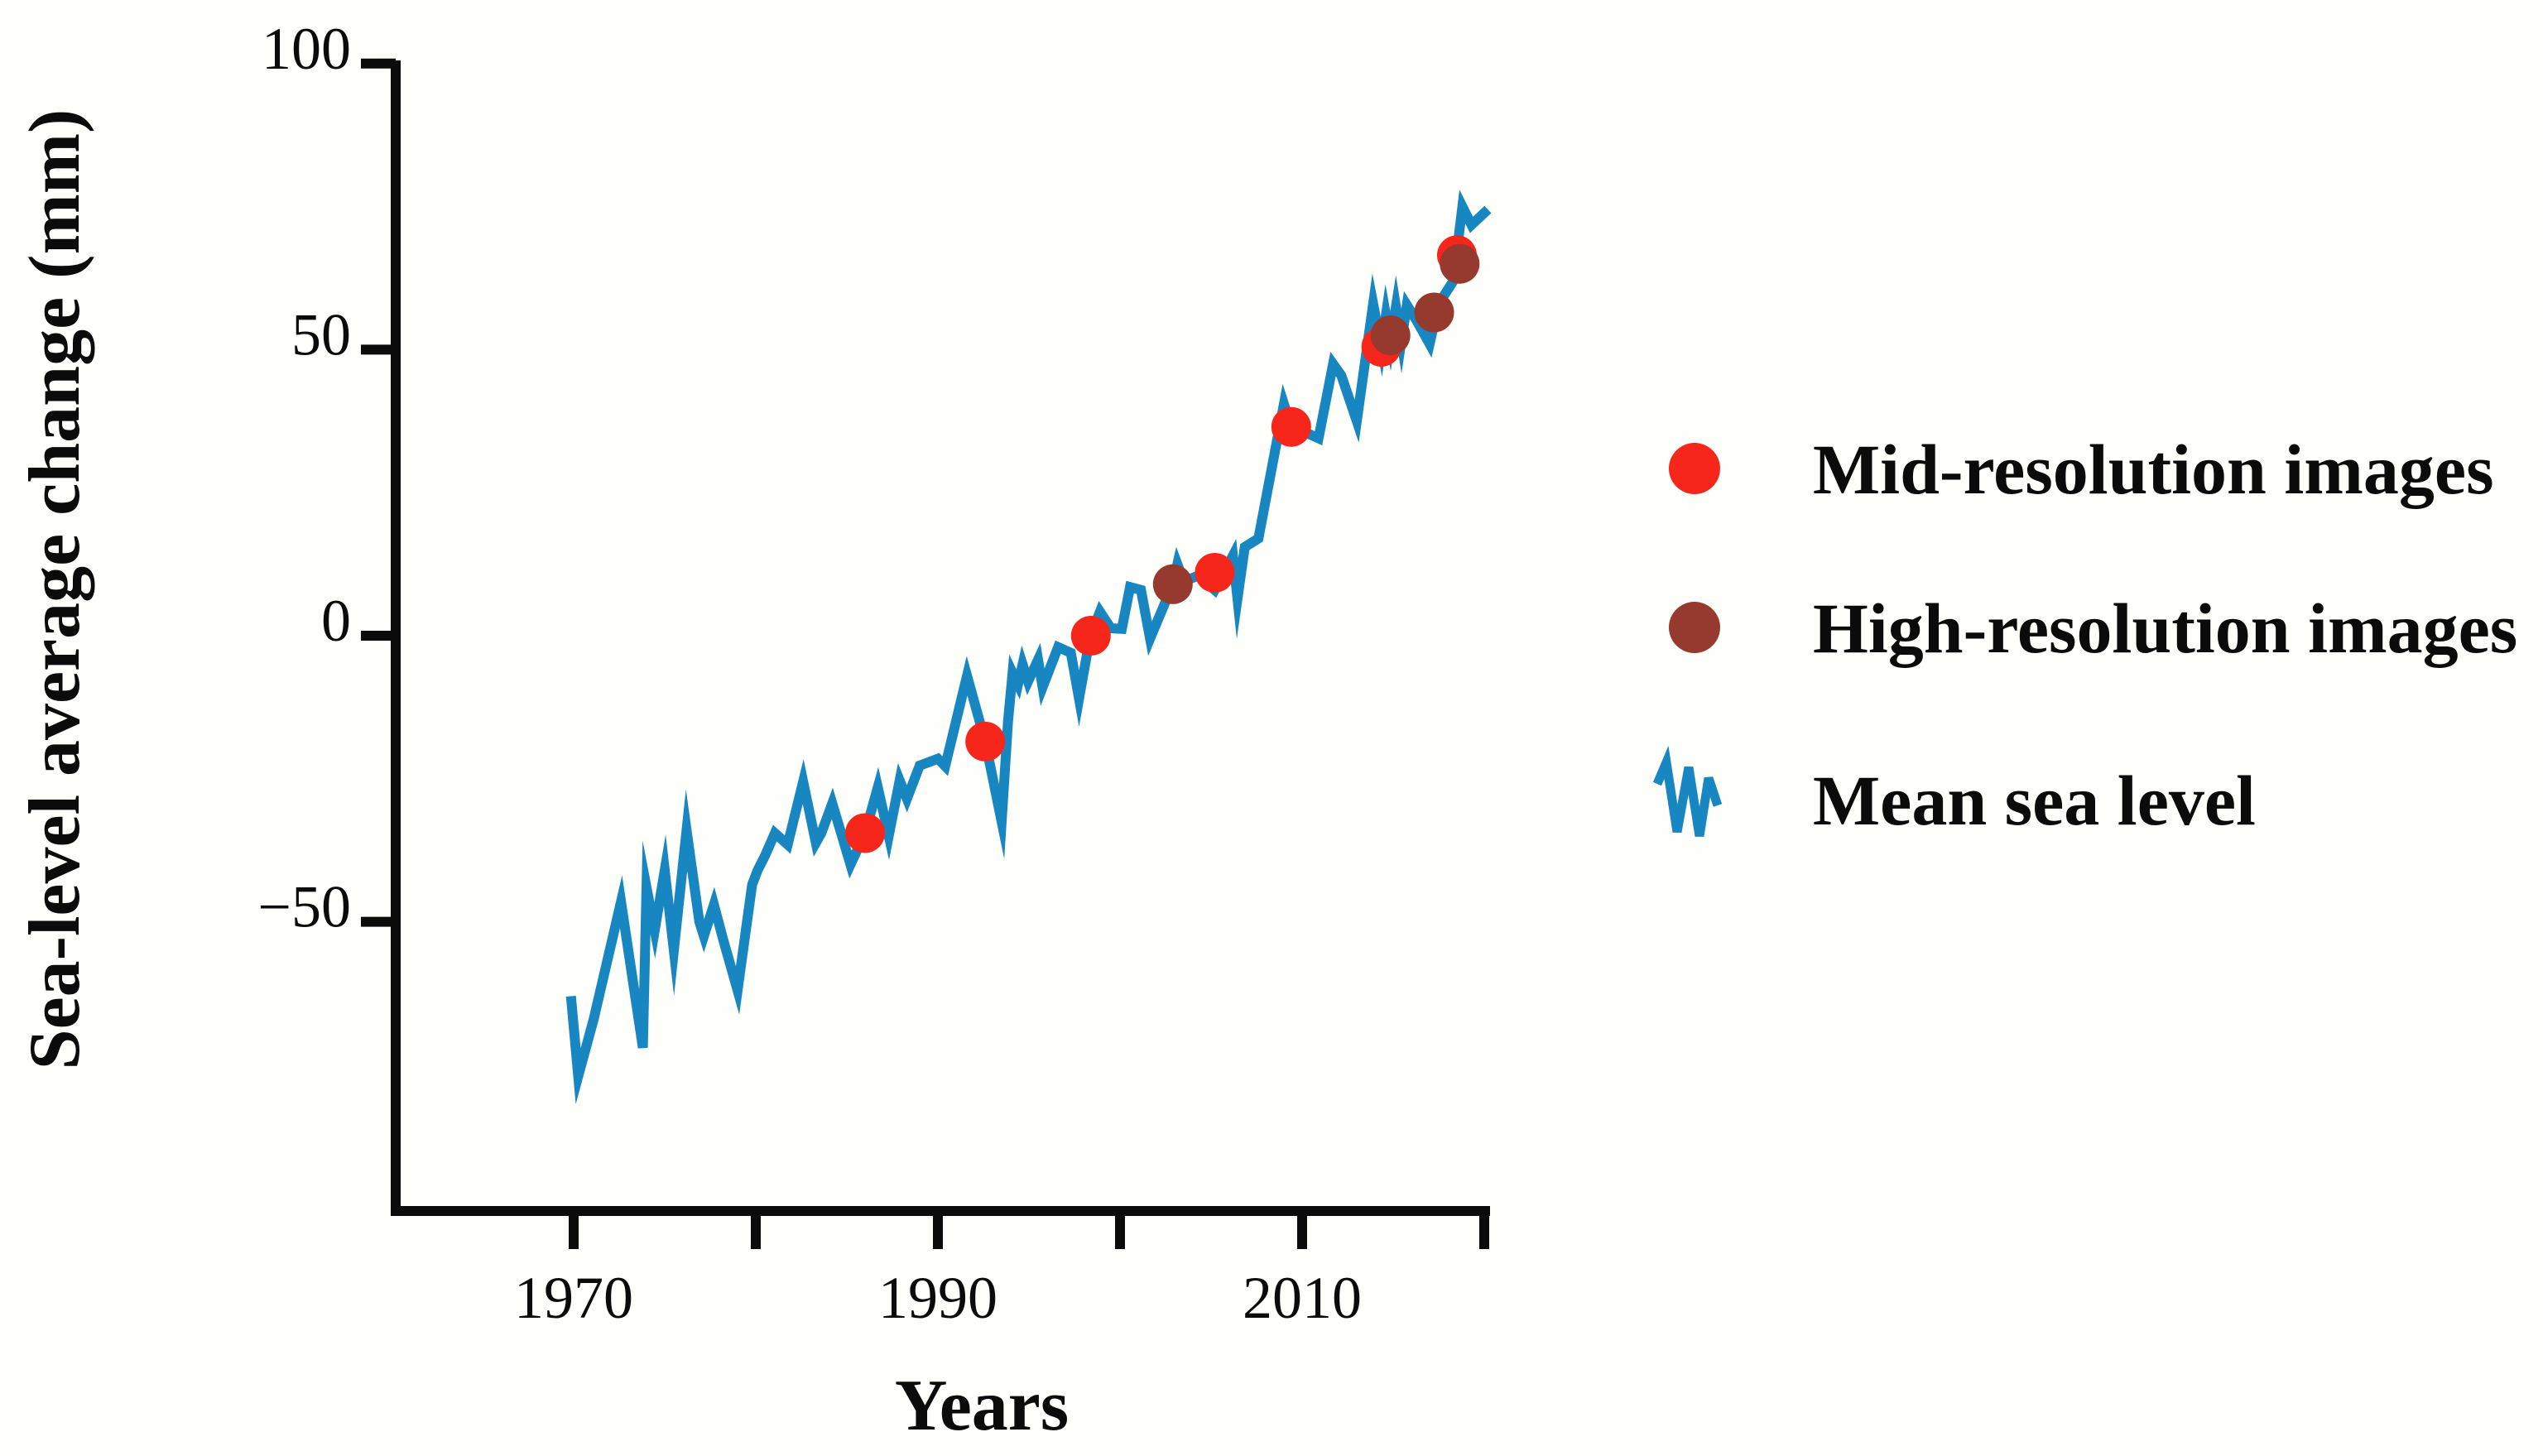  I want to click on x-tick-label: 2010, so click(1302, 1298).